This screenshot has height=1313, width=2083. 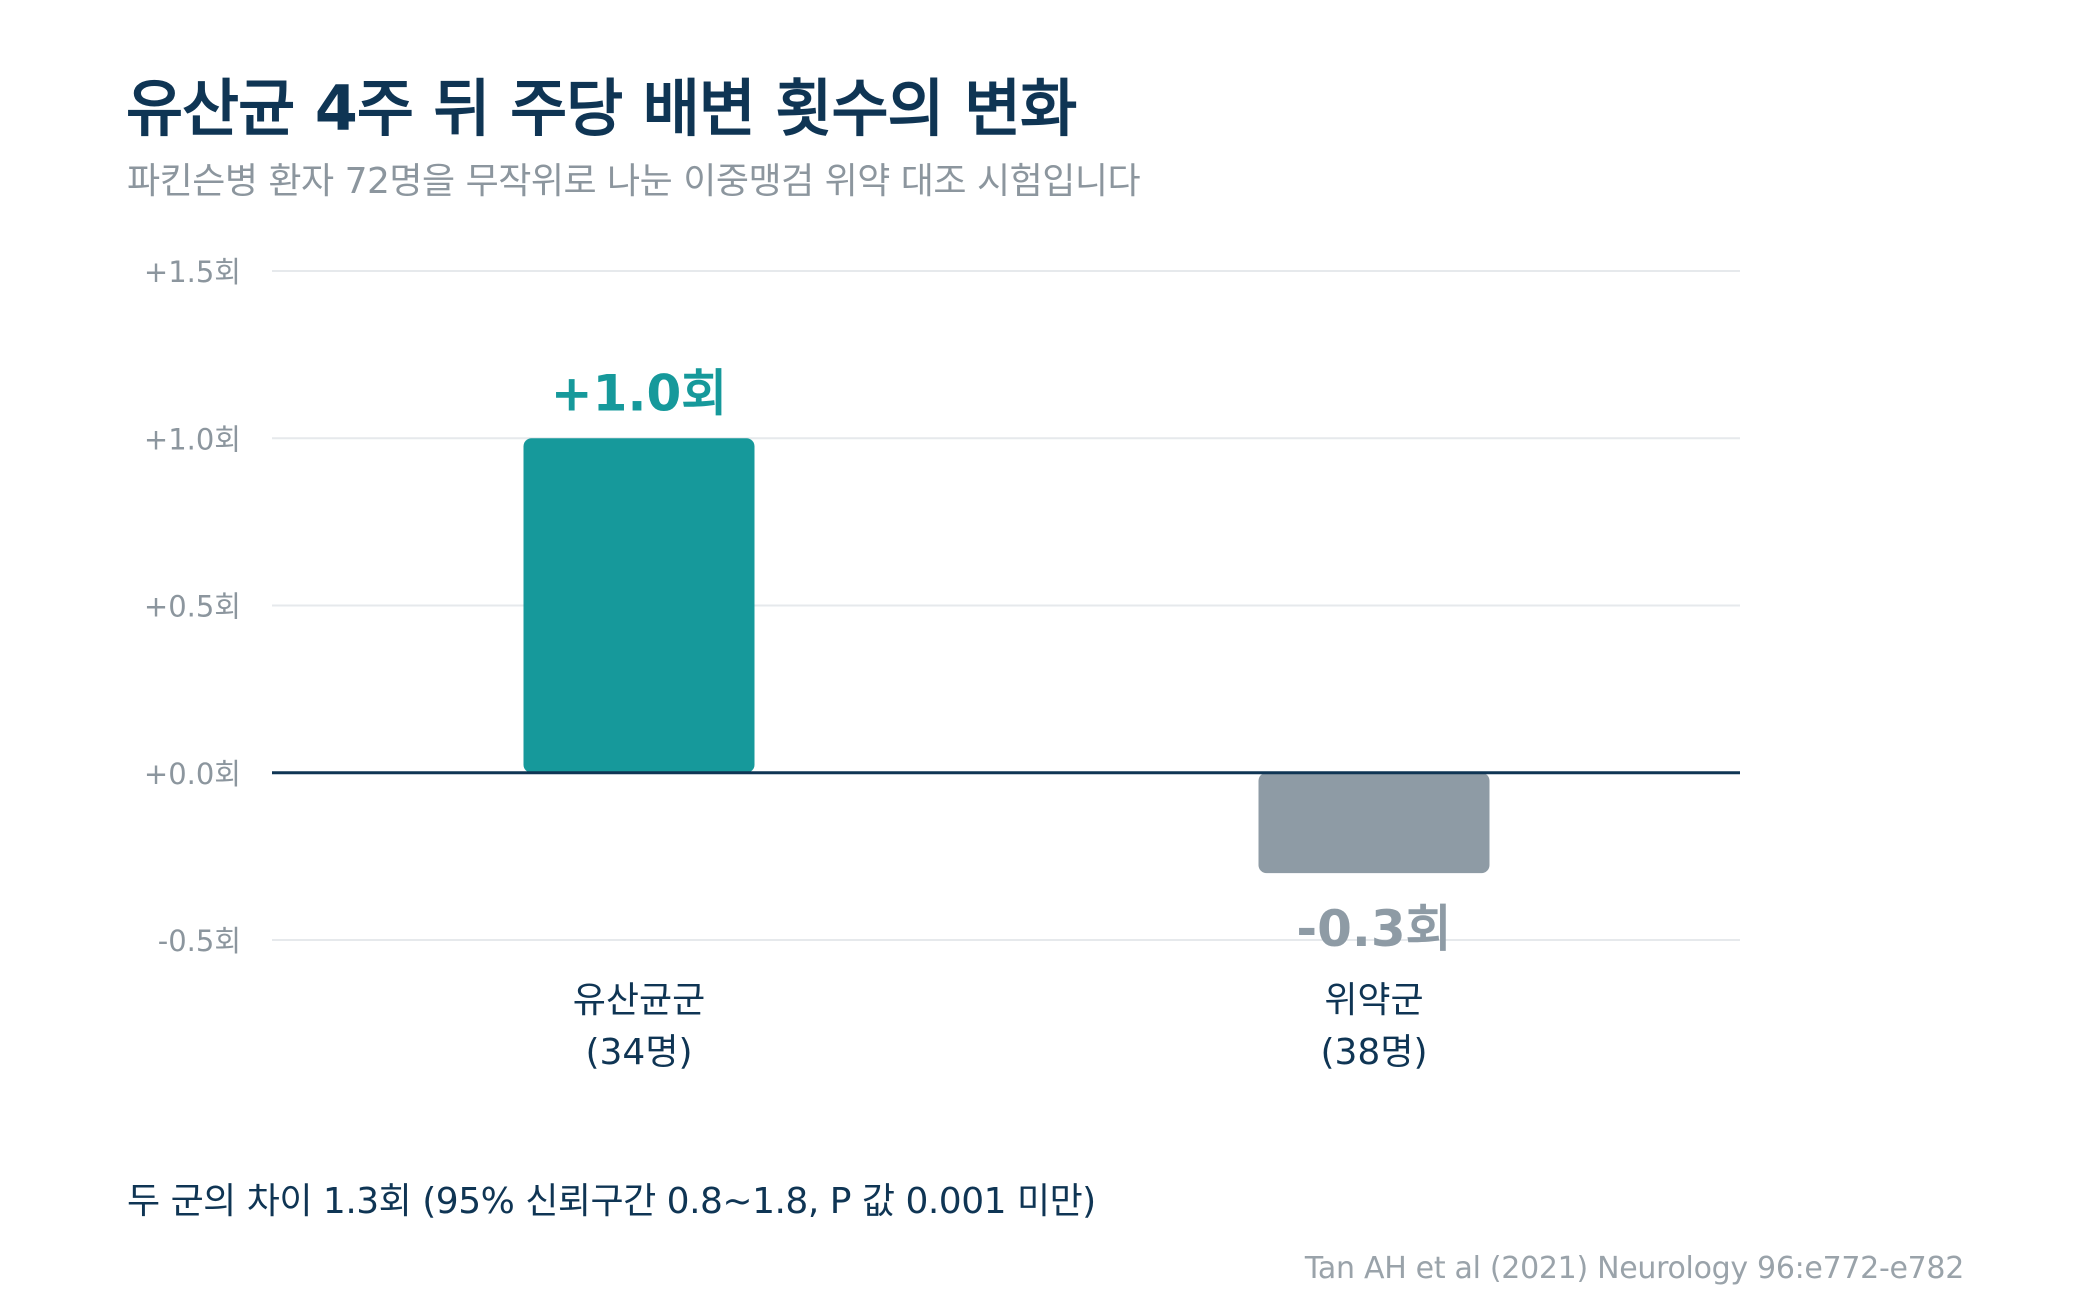 I want to click on y-tick-label: +0.5회, so click(x=192, y=607).